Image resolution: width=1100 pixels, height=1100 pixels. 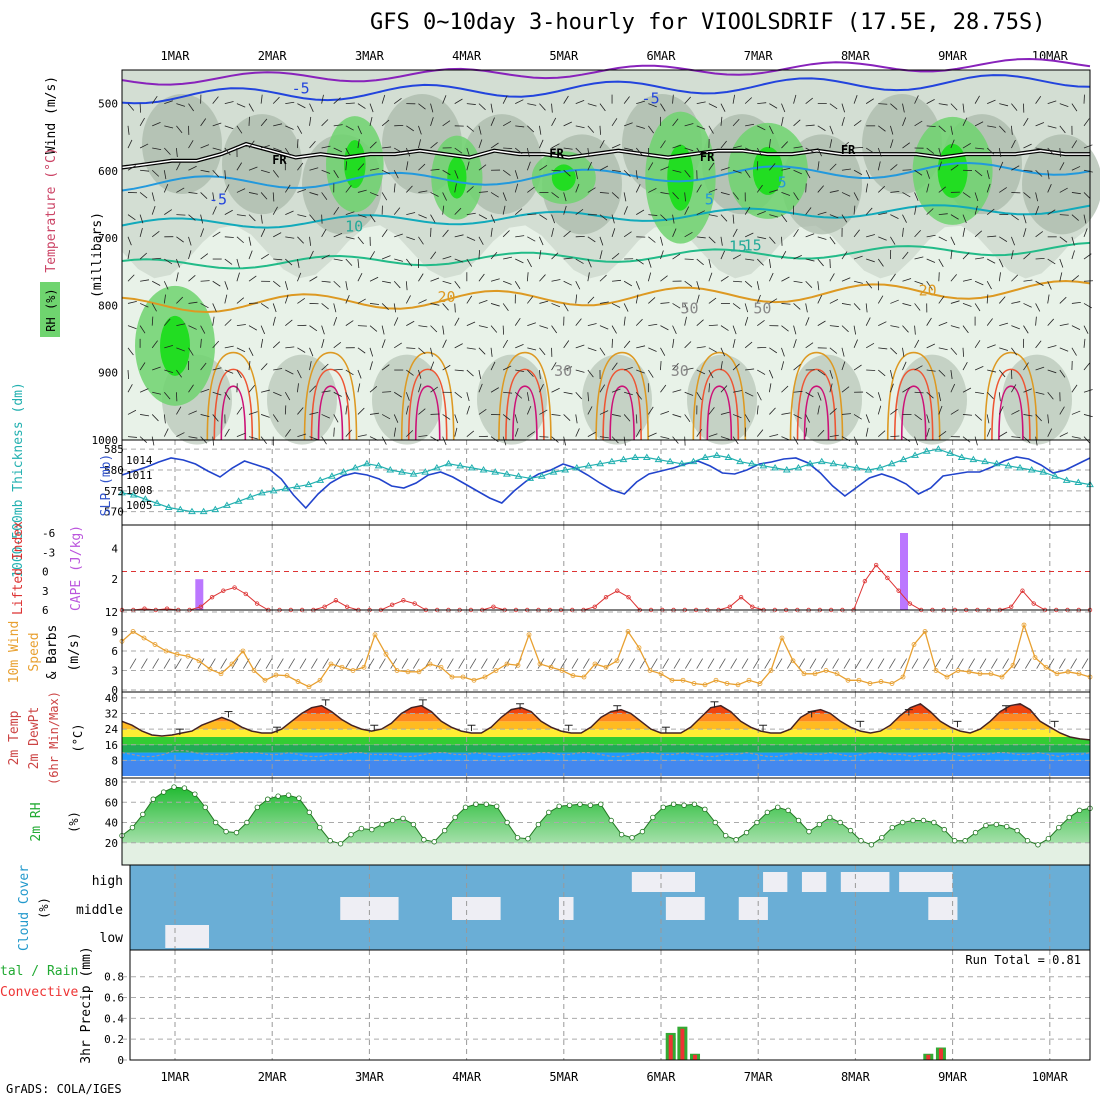 What do you see at coordinates (112, 938) in the screenshot?
I see `cloud-level-low: low` at bounding box center [112, 938].